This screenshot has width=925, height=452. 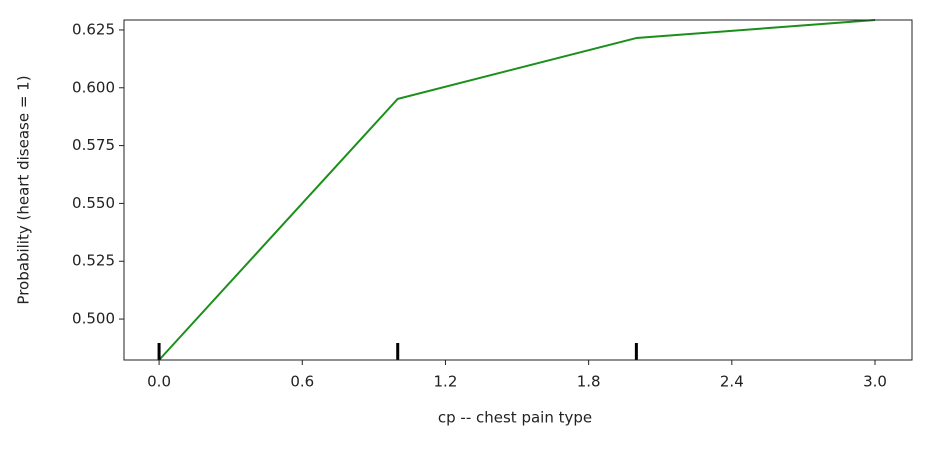 I want to click on x-tick-label: 2.4, so click(x=732, y=382).